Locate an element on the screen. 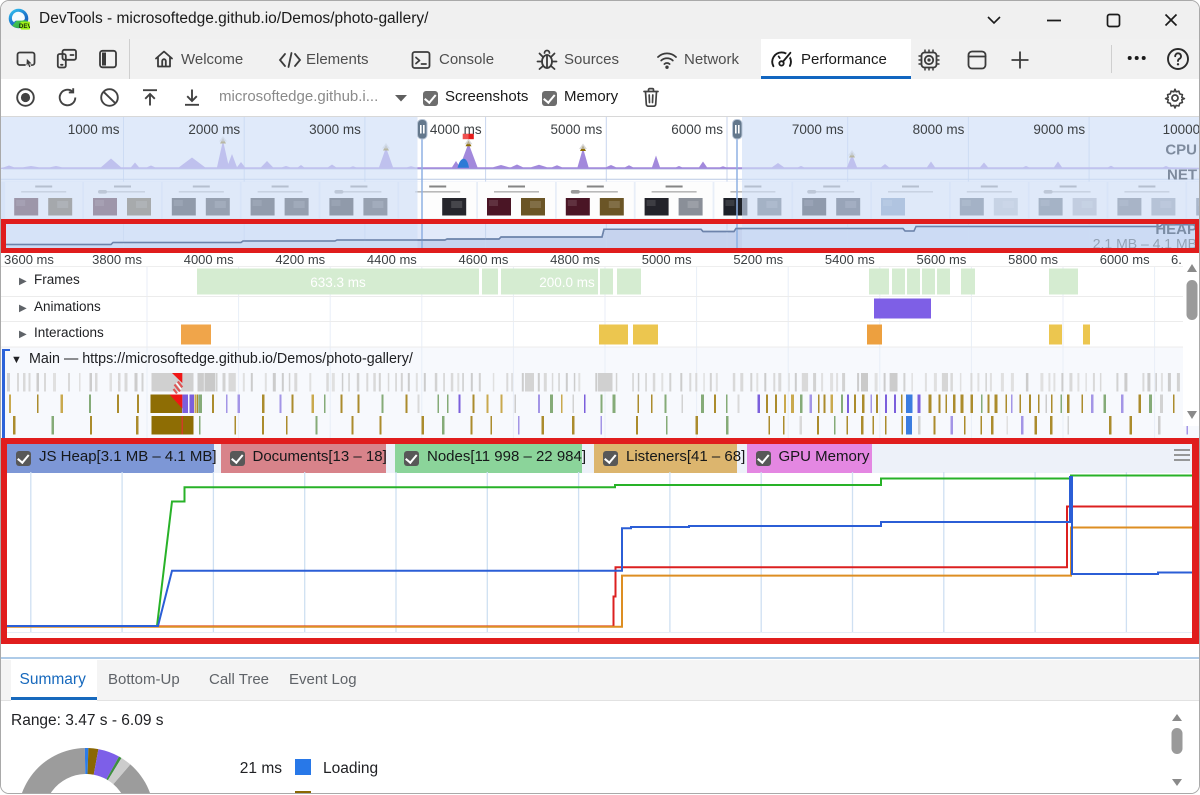  svg-text: 3800 ms is located at coordinates (117, 260).